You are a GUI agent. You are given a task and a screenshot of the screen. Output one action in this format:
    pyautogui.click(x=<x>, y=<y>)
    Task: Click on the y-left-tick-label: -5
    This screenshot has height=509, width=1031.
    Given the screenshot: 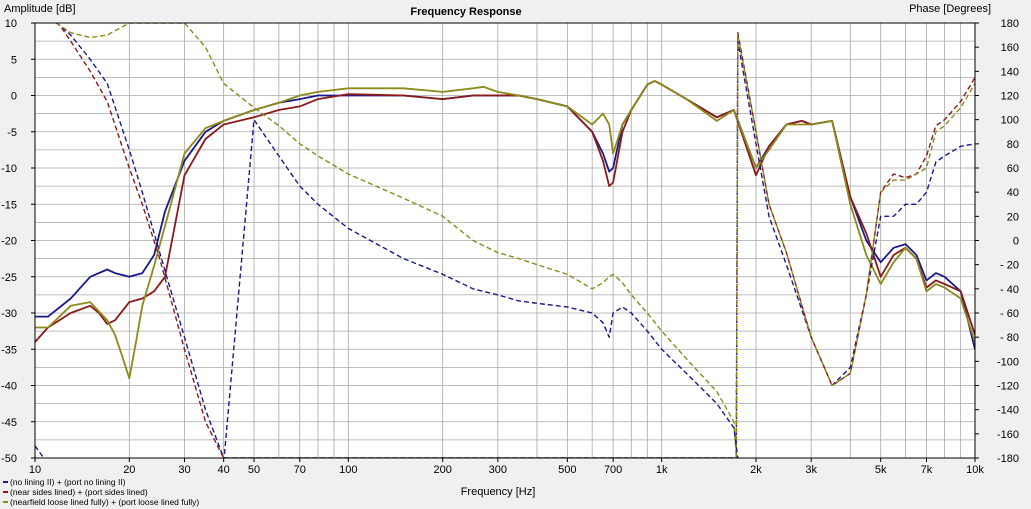 What is the action you would take?
    pyautogui.click(x=12, y=133)
    